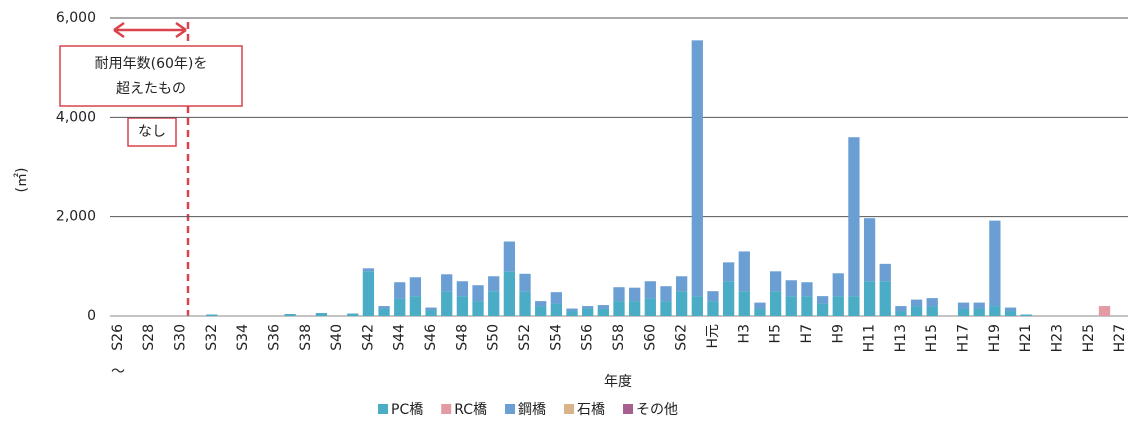  I want to click on x-tick-label: S34, so click(243, 337).